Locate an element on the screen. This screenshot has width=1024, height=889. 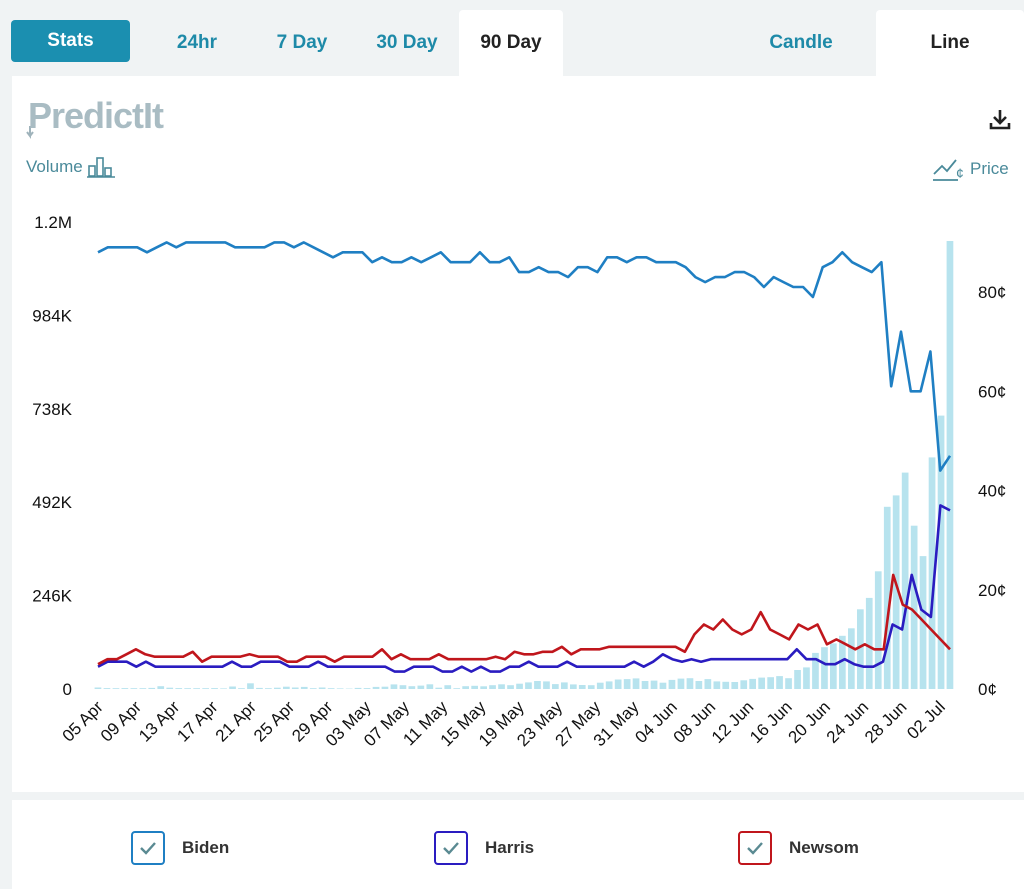
legend-label-harris: Harris is located at coordinates (510, 847).